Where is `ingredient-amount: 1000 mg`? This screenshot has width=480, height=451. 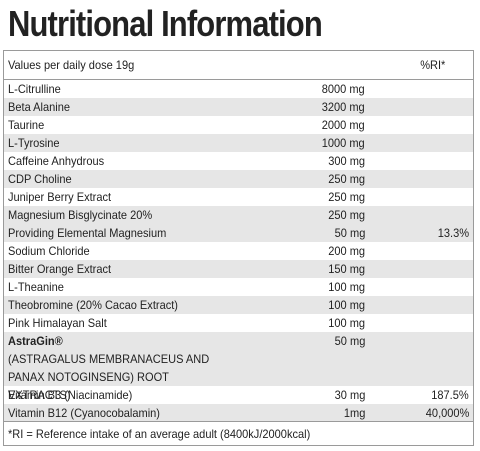
ingredient-amount: 1000 mg is located at coordinates (343, 143).